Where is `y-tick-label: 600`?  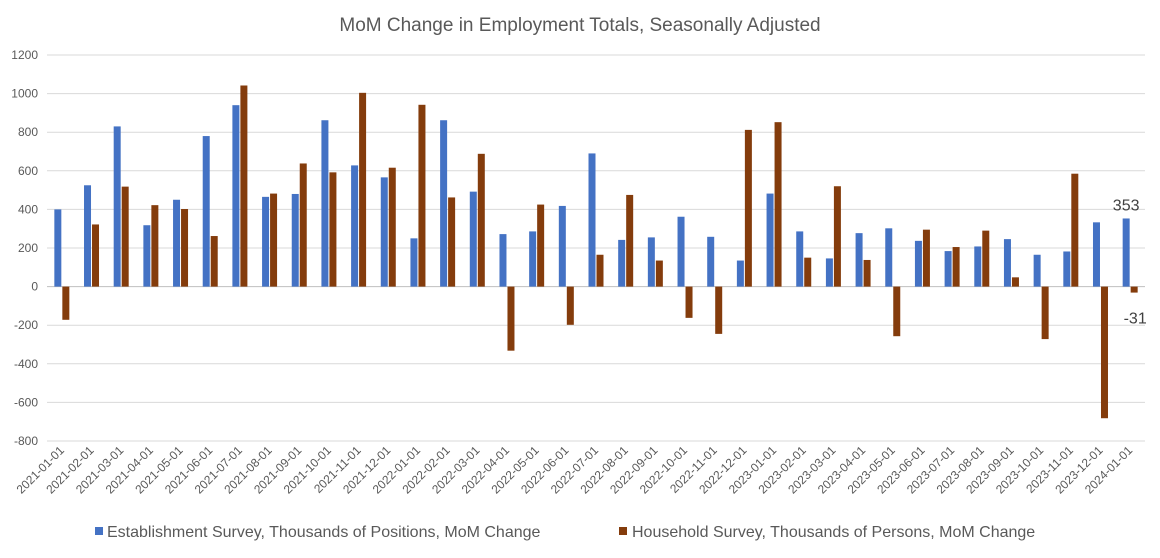
y-tick-label: 600 is located at coordinates (28, 171).